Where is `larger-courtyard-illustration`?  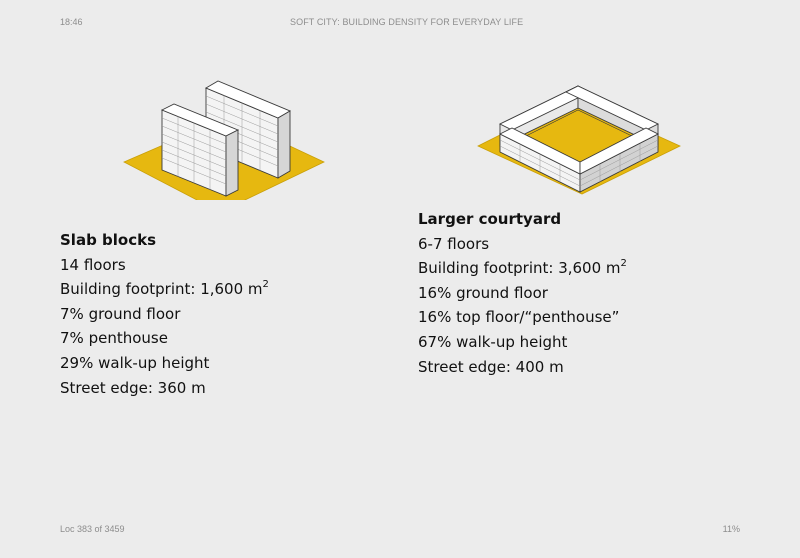 larger-courtyard-illustration is located at coordinates (579, 136).